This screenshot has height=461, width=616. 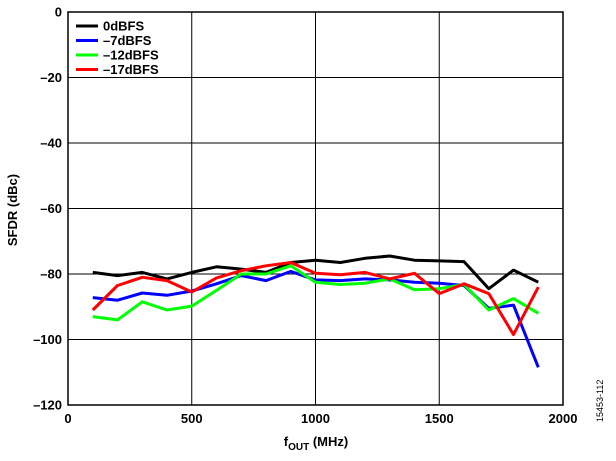 I want to click on y-tick-label: –60, so click(x=51, y=208).